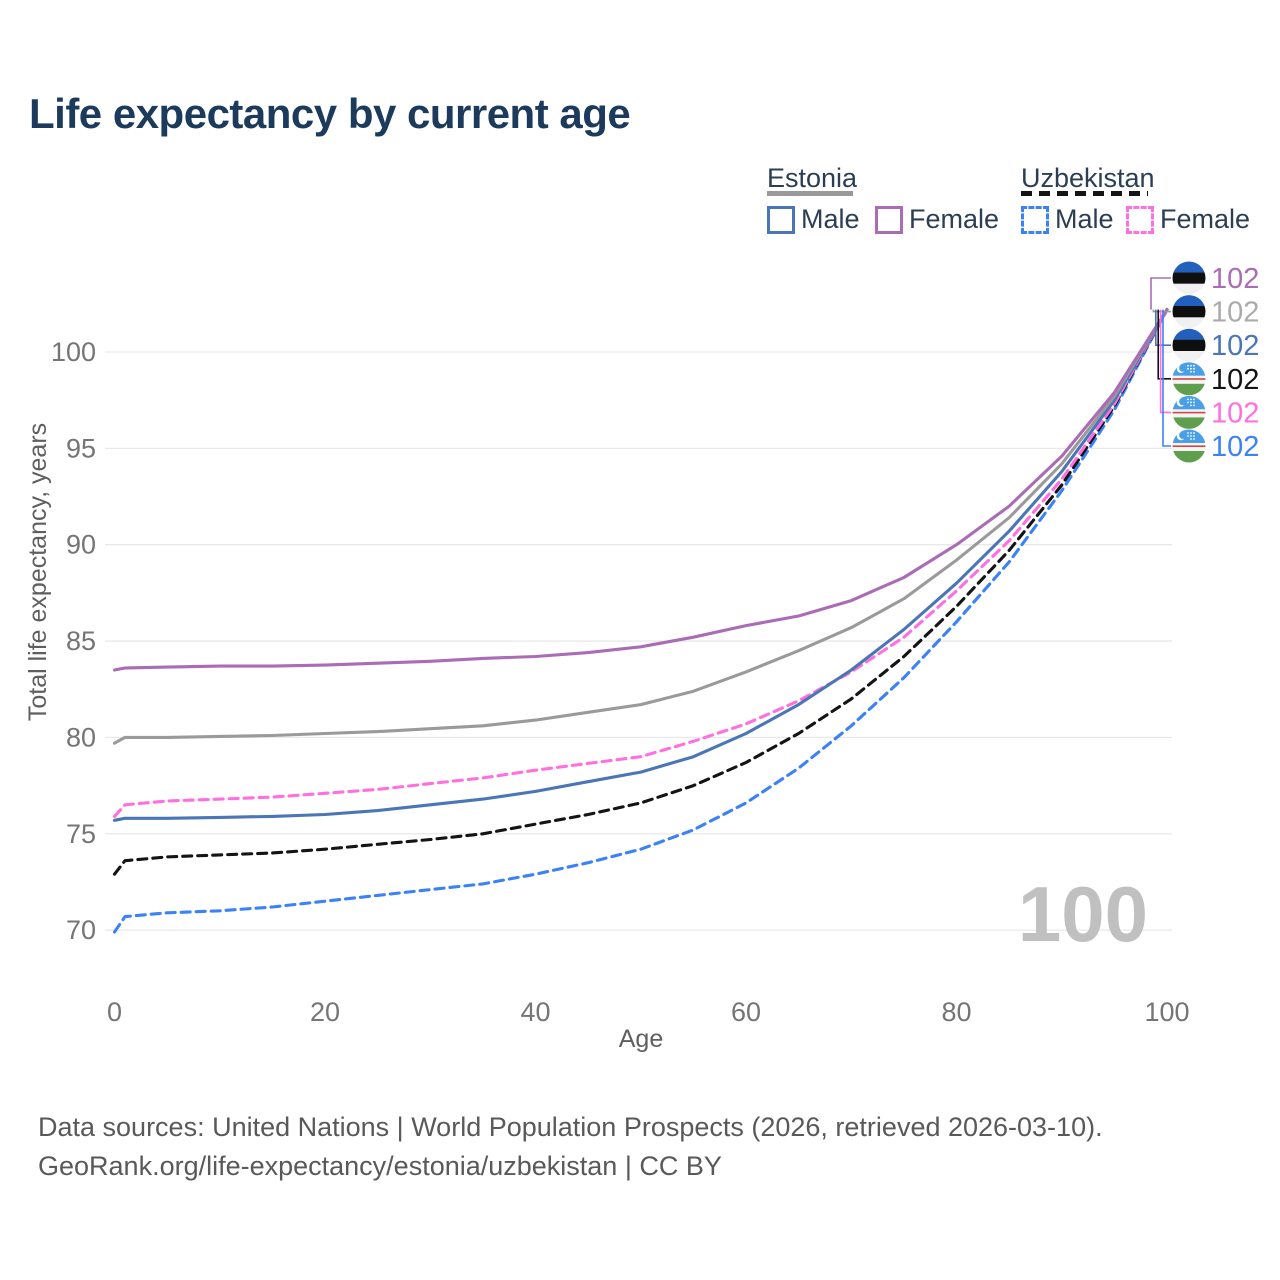  Describe the element at coordinates (1235, 279) in the screenshot. I see `end-label-value-estonia-female: 102` at that location.